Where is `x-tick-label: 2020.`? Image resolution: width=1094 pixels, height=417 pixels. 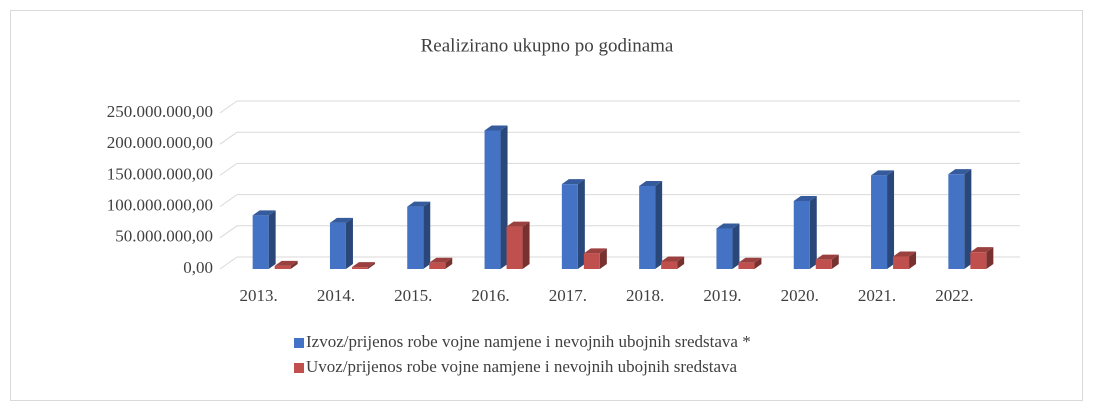 x-tick-label: 2020. is located at coordinates (800, 295).